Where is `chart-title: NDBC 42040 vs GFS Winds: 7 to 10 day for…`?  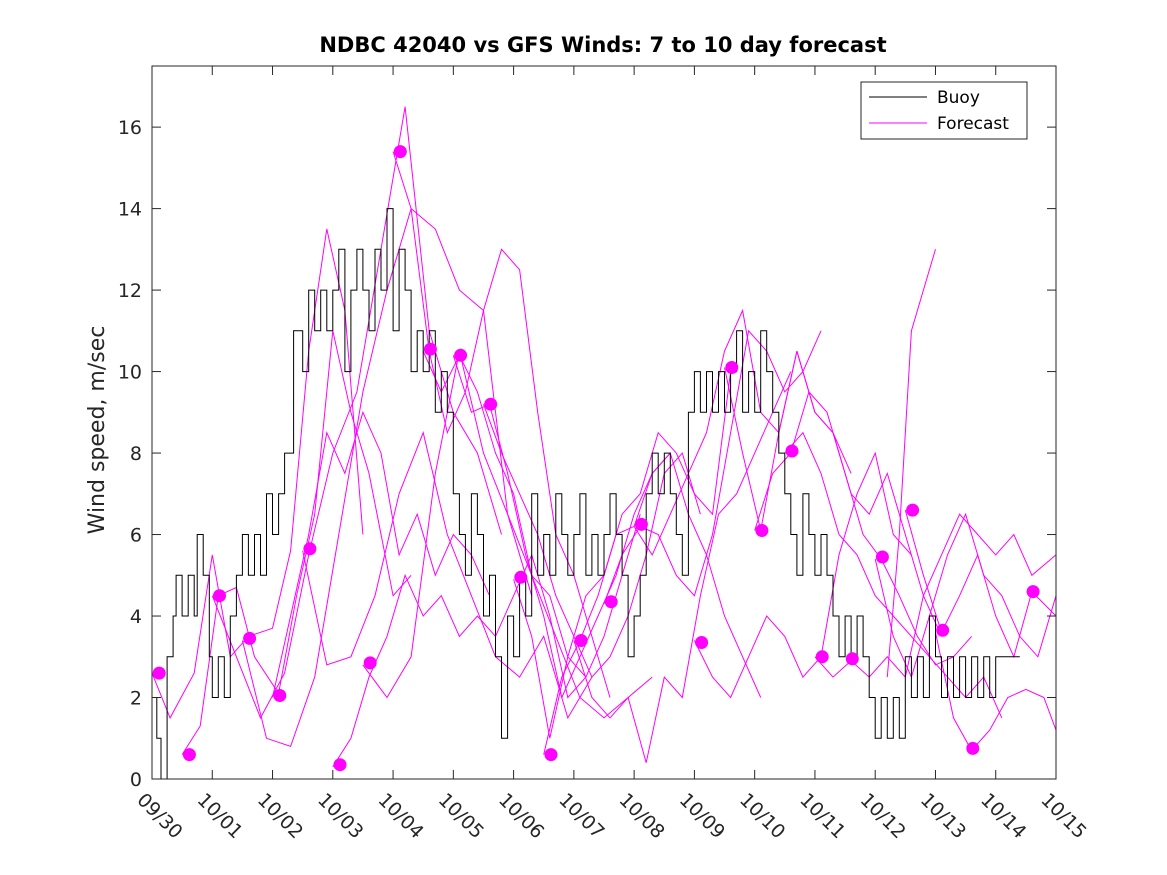
chart-title: NDBC 42040 vs GFS Winds: 7 to 10 day for… is located at coordinates (602, 45).